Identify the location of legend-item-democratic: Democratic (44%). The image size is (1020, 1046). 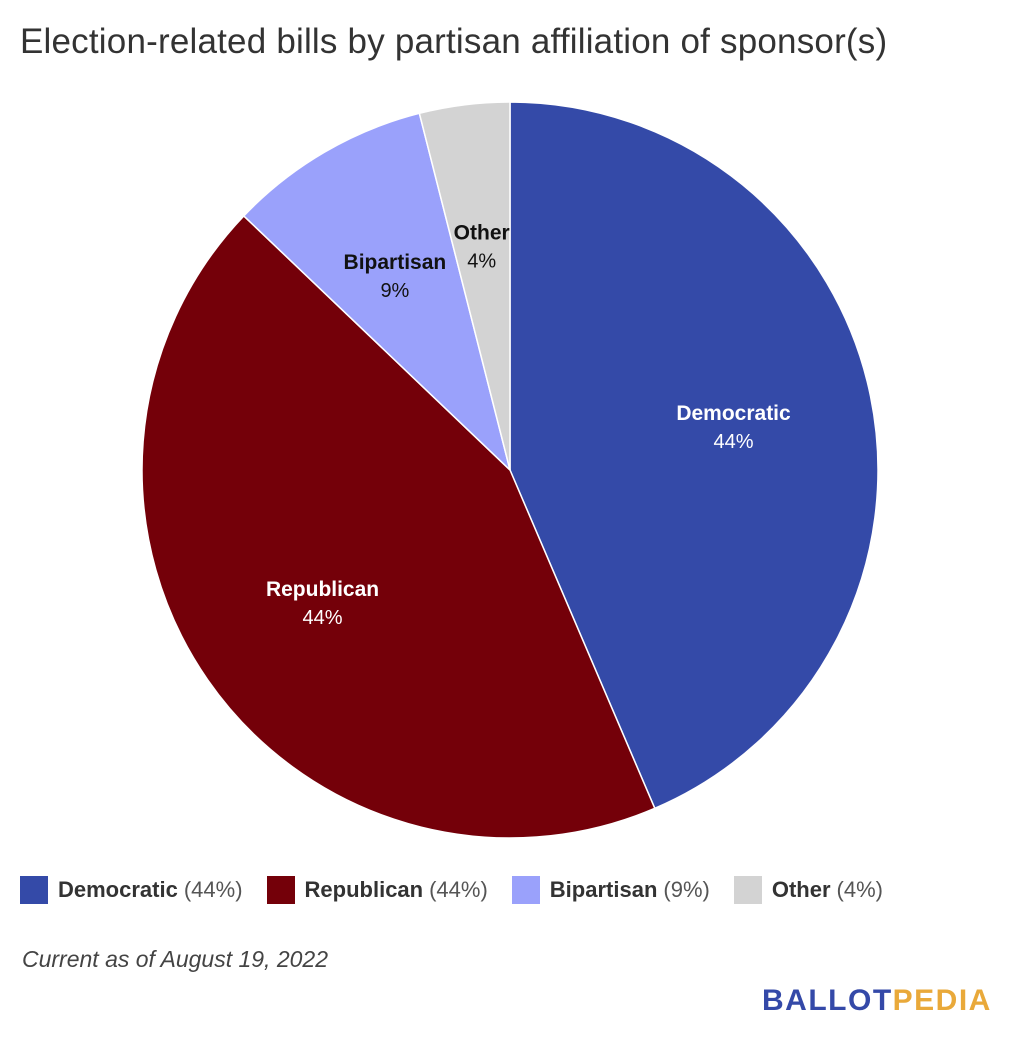
(131, 890).